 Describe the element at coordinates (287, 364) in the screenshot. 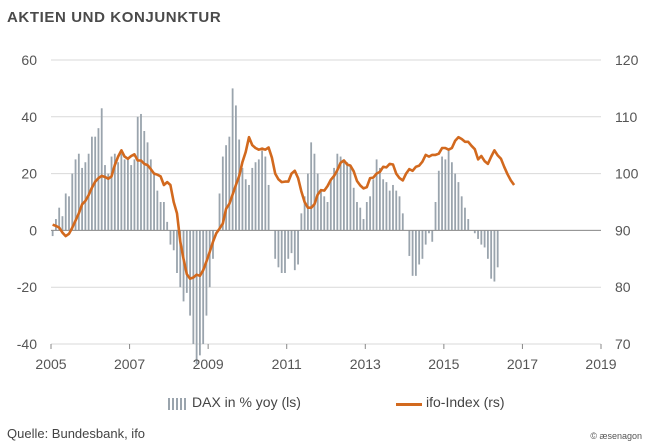

I see `x-tick-label: 2011` at that location.